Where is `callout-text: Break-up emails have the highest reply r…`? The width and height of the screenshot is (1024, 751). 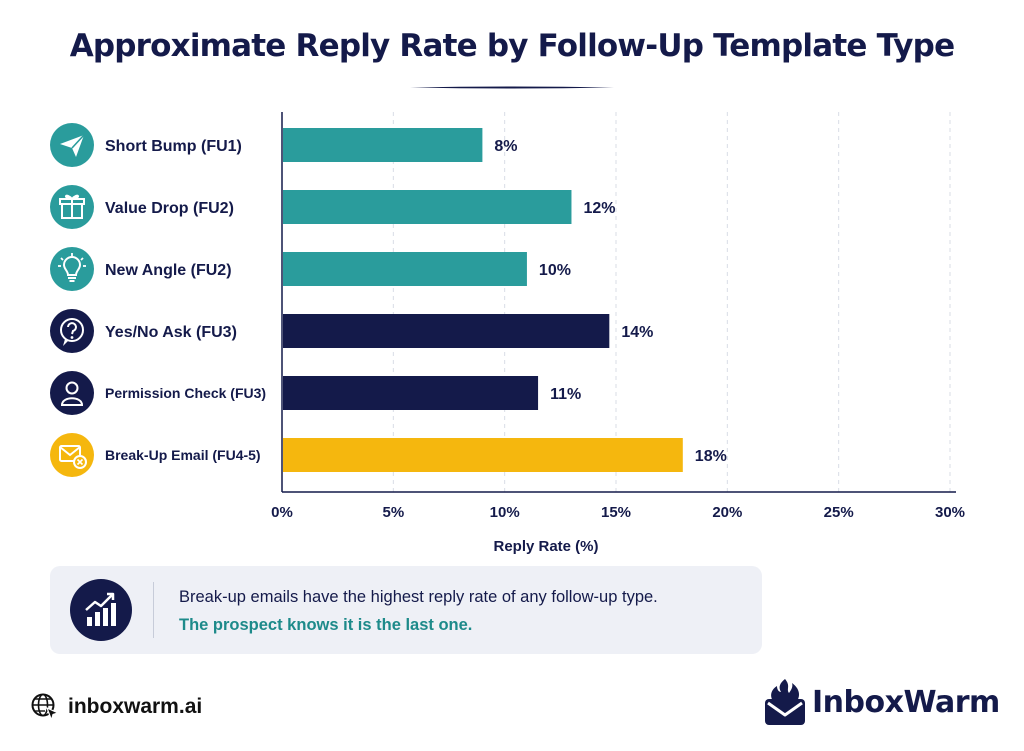 callout-text: Break-up emails have the highest reply r… is located at coordinates (418, 597).